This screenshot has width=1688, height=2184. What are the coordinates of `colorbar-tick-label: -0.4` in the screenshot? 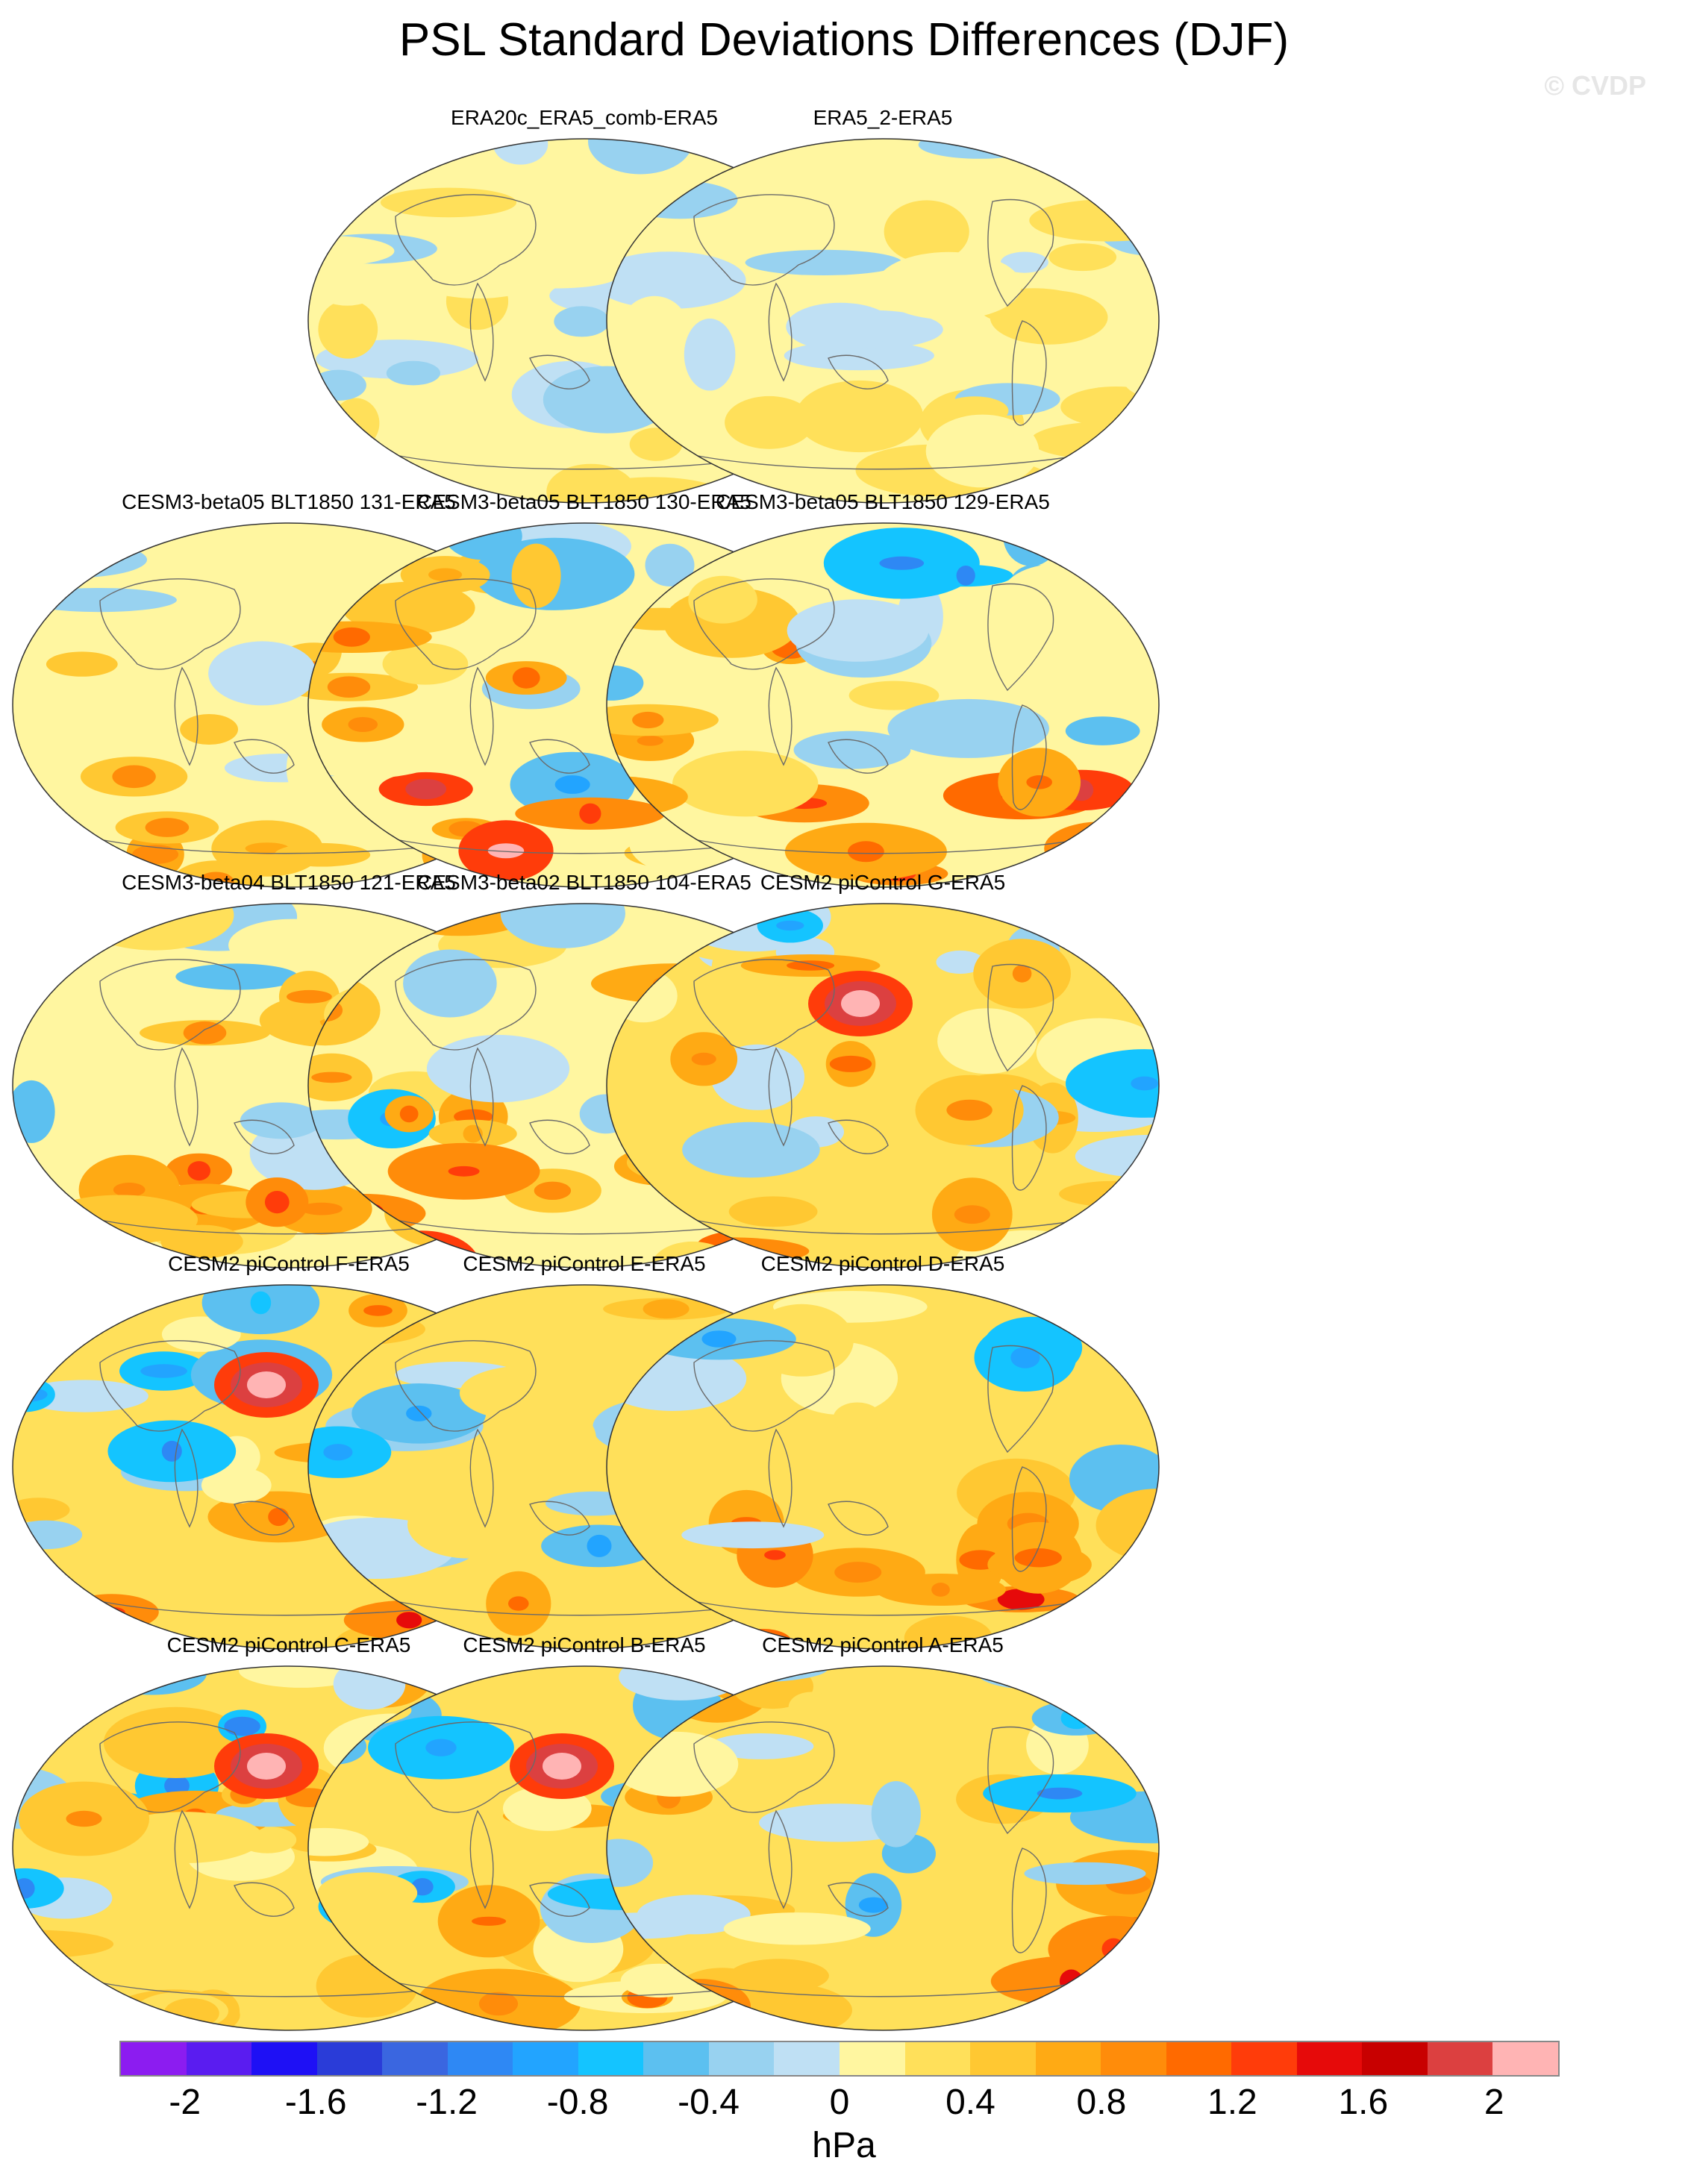 It's located at (709, 2102).